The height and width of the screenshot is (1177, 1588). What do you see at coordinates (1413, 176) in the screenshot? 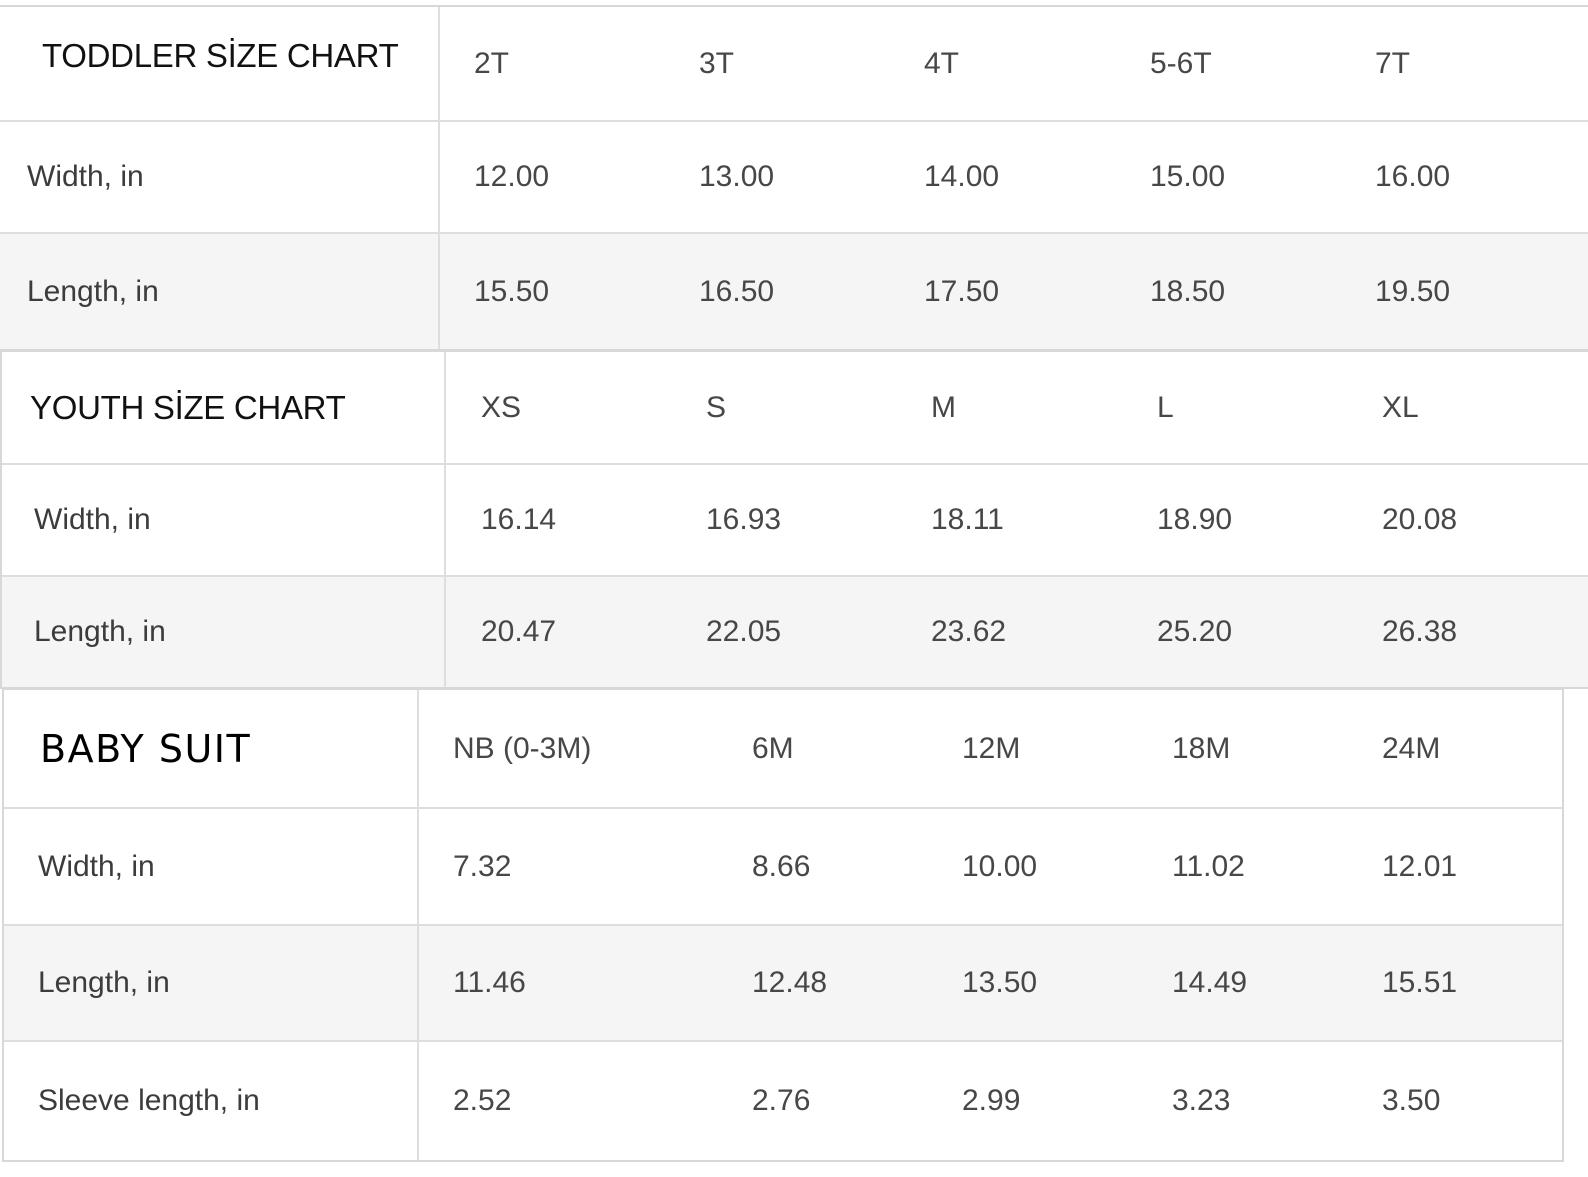
I see `table-cell: 16.00` at bounding box center [1413, 176].